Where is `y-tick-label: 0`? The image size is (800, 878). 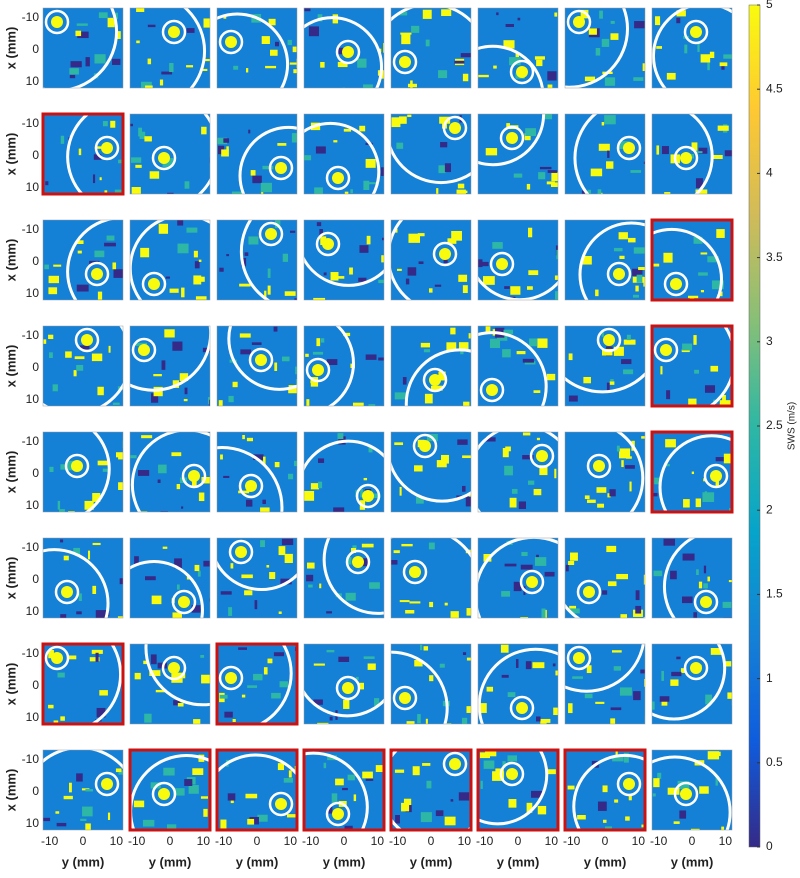
y-tick-label: 0 is located at coordinates (35, 367).